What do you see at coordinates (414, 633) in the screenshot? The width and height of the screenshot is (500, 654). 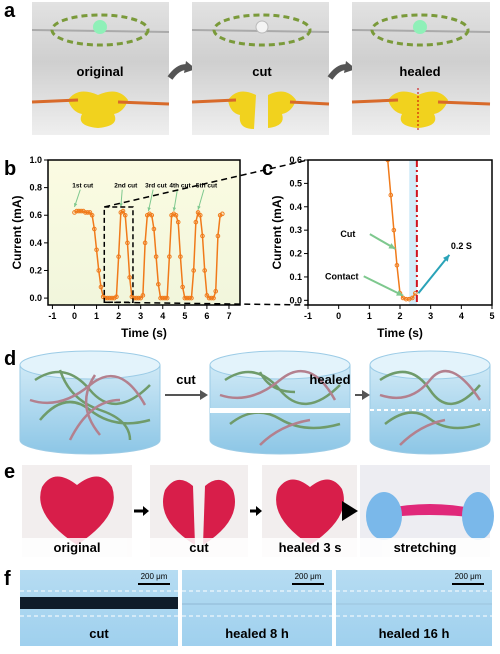 I see `caption: healed 16 h` at bounding box center [414, 633].